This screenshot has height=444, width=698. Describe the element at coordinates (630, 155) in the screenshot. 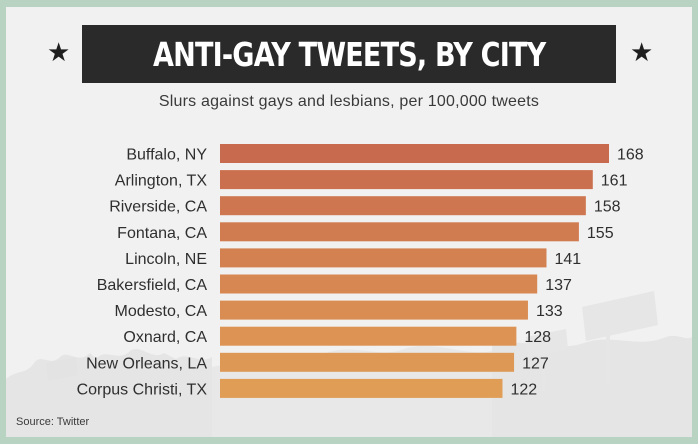

I see `data-label: 168` at that location.